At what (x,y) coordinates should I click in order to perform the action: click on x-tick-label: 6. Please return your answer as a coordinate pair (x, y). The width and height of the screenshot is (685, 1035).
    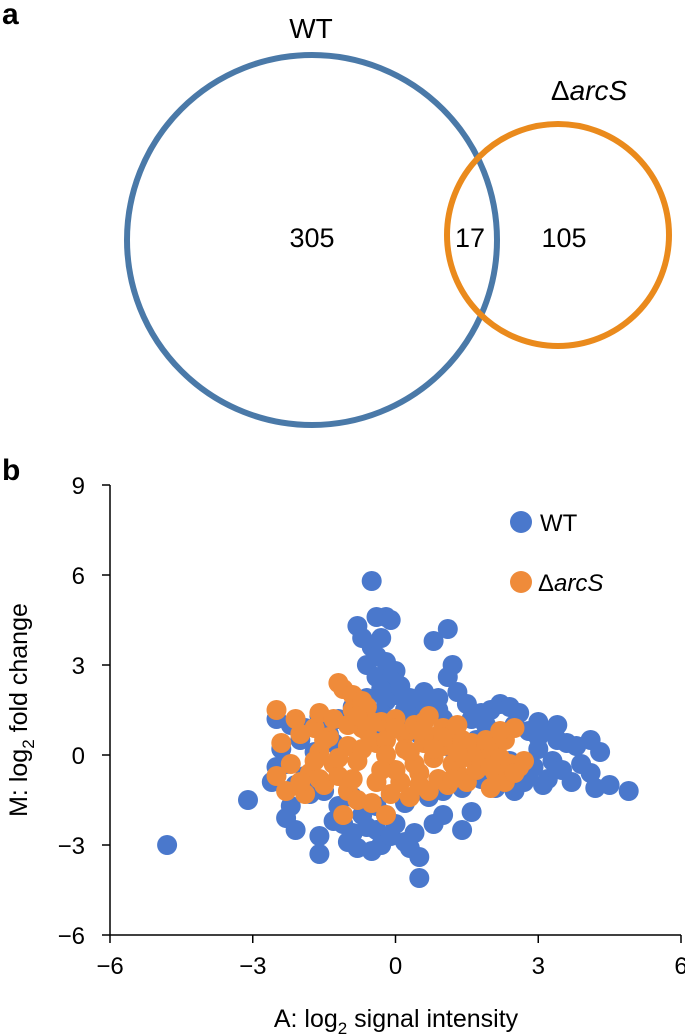
    Looking at the image, I should click on (679, 966).